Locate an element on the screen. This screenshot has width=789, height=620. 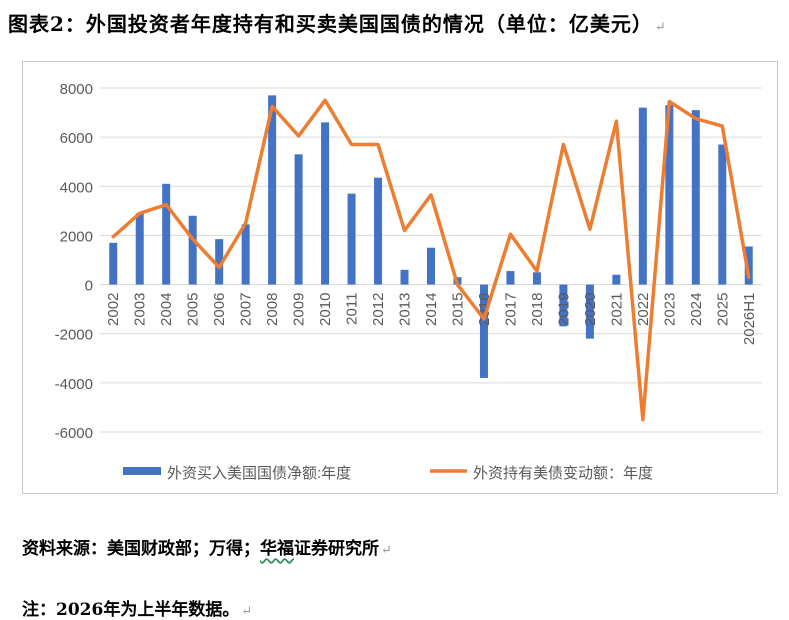
chart-title: 图表2：外国投资者年度持有和买卖美国国债的情况（单位：亿美元） is located at coordinates (330, 24).